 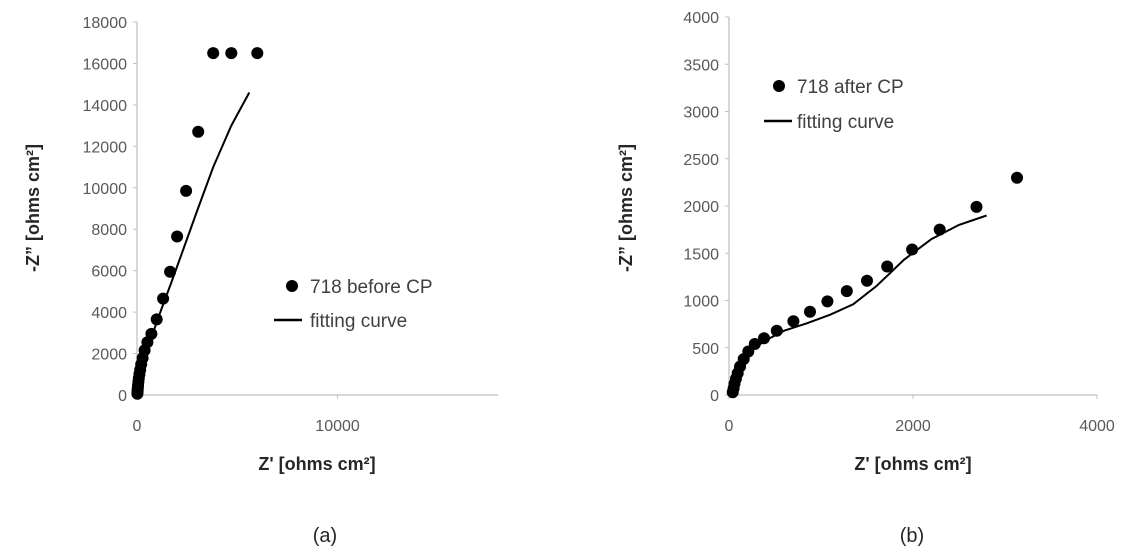 I want to click on panel-caption: (b), so click(x=912, y=536).